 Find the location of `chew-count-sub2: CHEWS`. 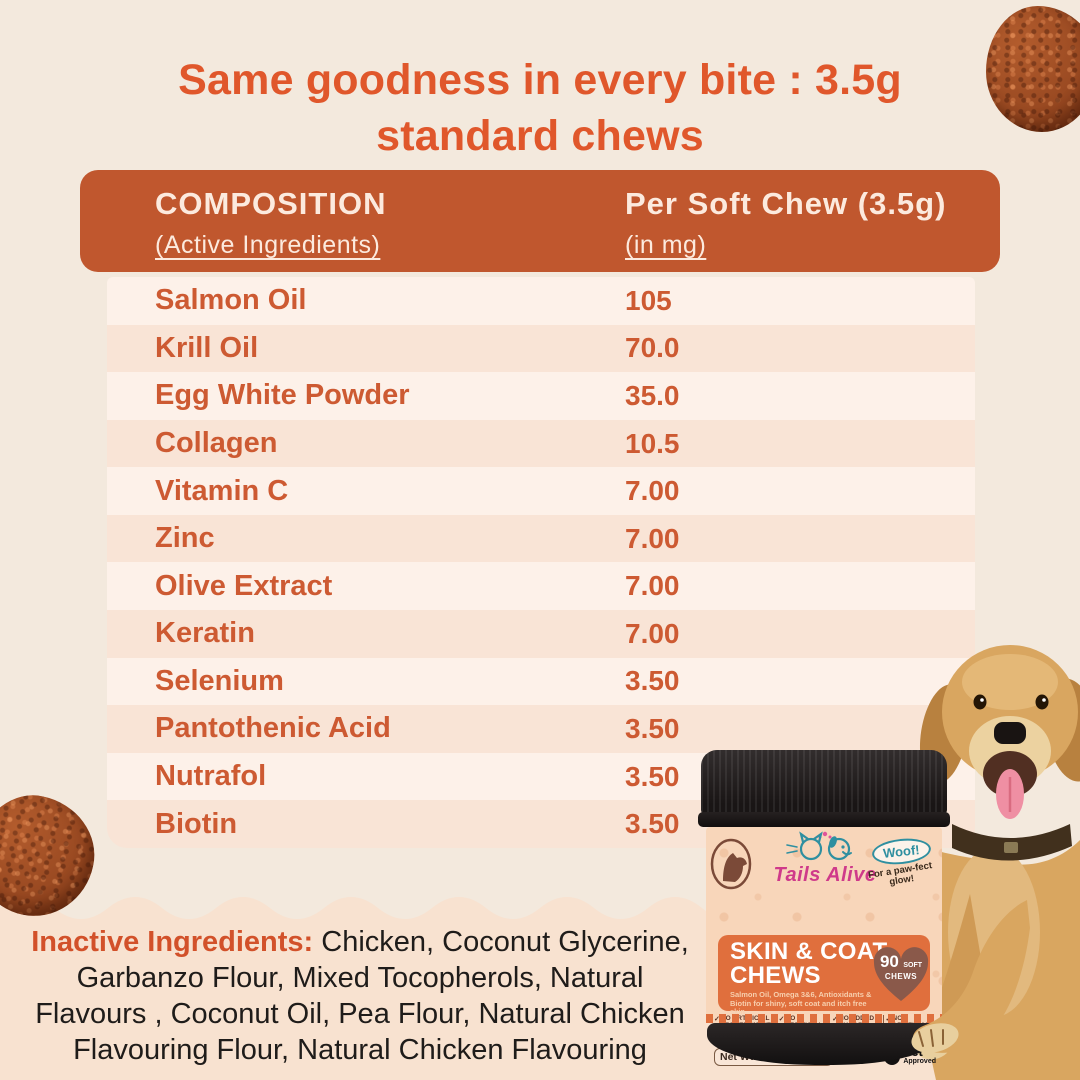

chew-count-sub2: CHEWS is located at coordinates (901, 976).